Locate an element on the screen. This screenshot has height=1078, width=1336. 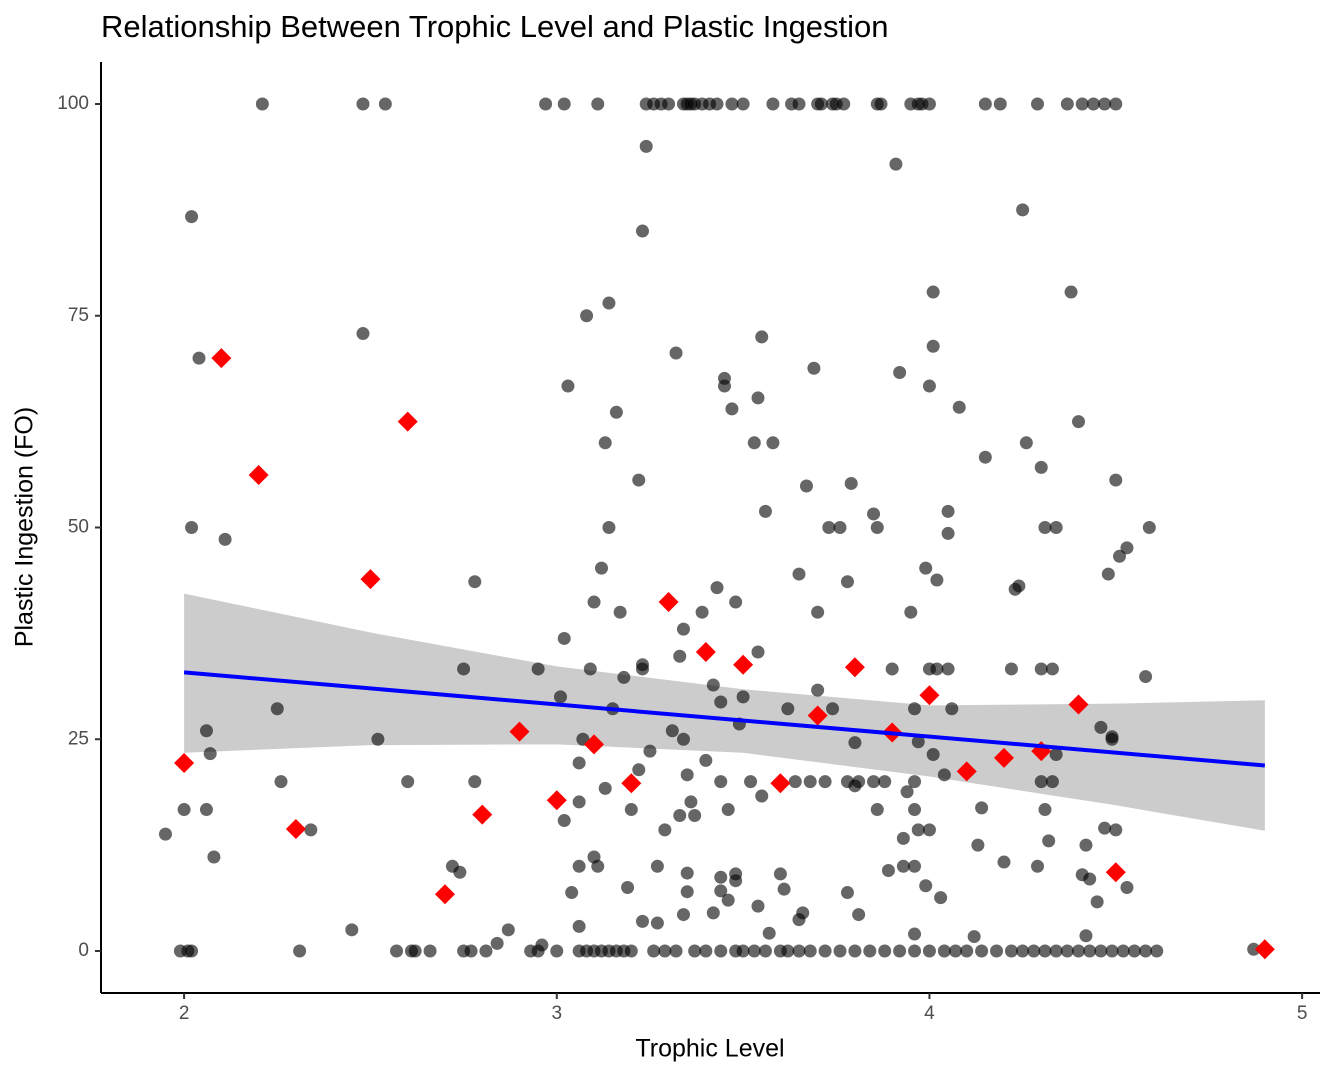
y-tick-label: 100 is located at coordinates (73, 103).